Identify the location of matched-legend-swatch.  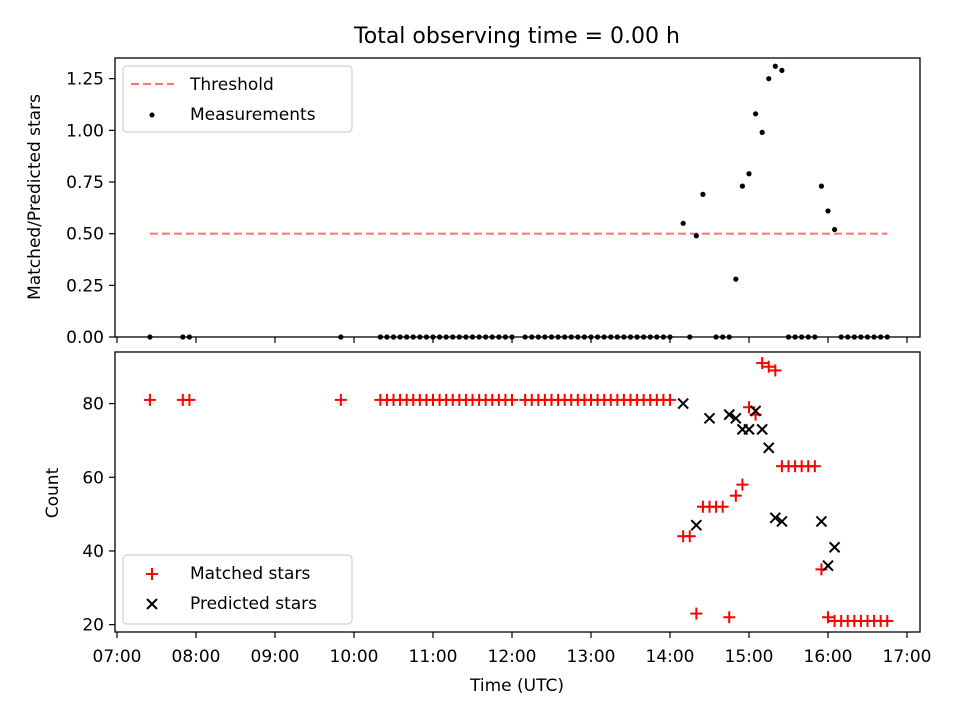
(152, 574).